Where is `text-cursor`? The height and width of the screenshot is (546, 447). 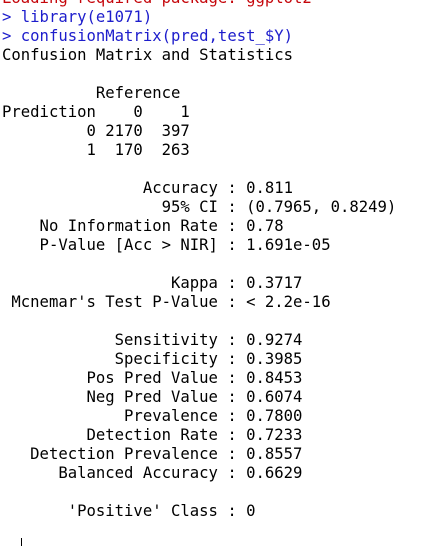
text-cursor is located at coordinates (21, 542).